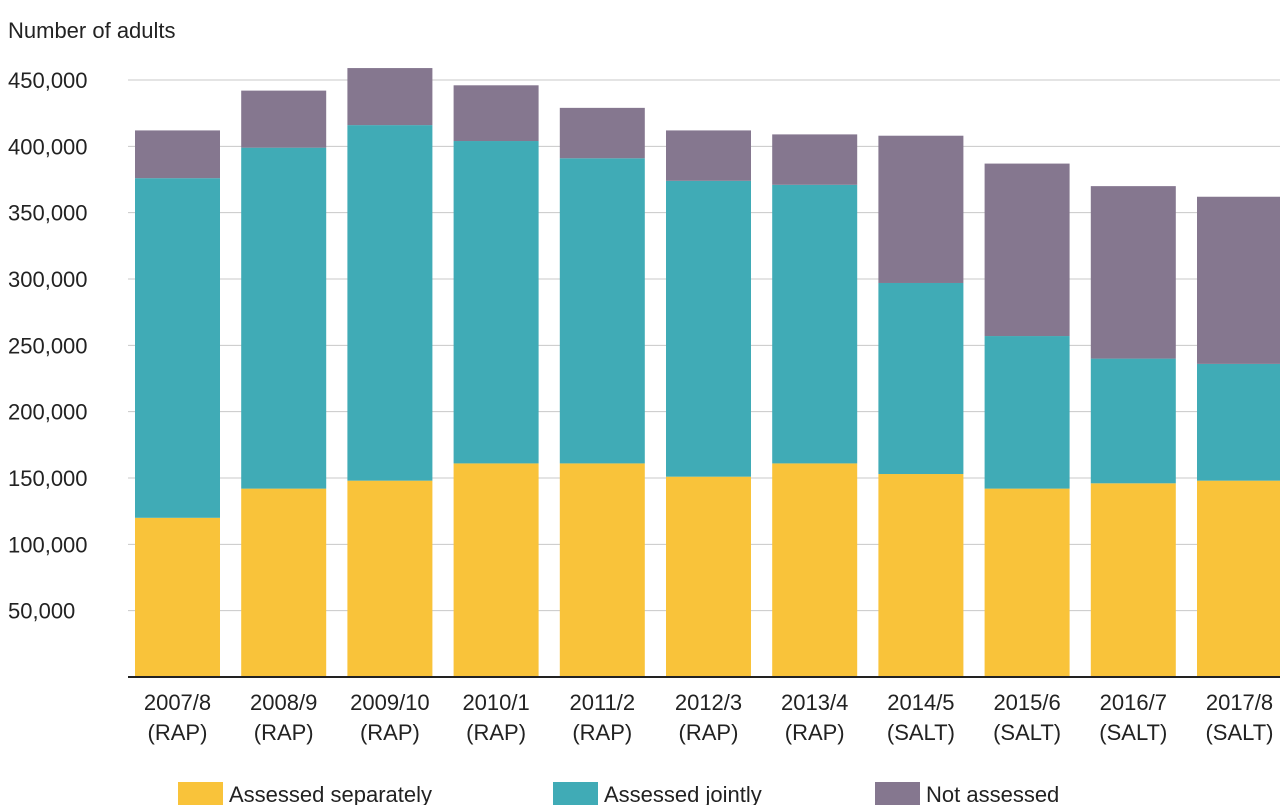  Describe the element at coordinates (177, 702) in the screenshot. I see `x-tick-label: 2007/8` at that location.